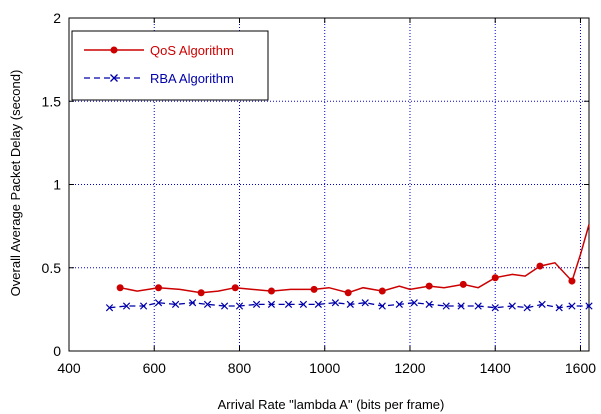 Image resolution: width=601 pixels, height=414 pixels. What do you see at coordinates (114, 50) in the screenshot?
I see `legend-qos-marker` at bounding box center [114, 50].